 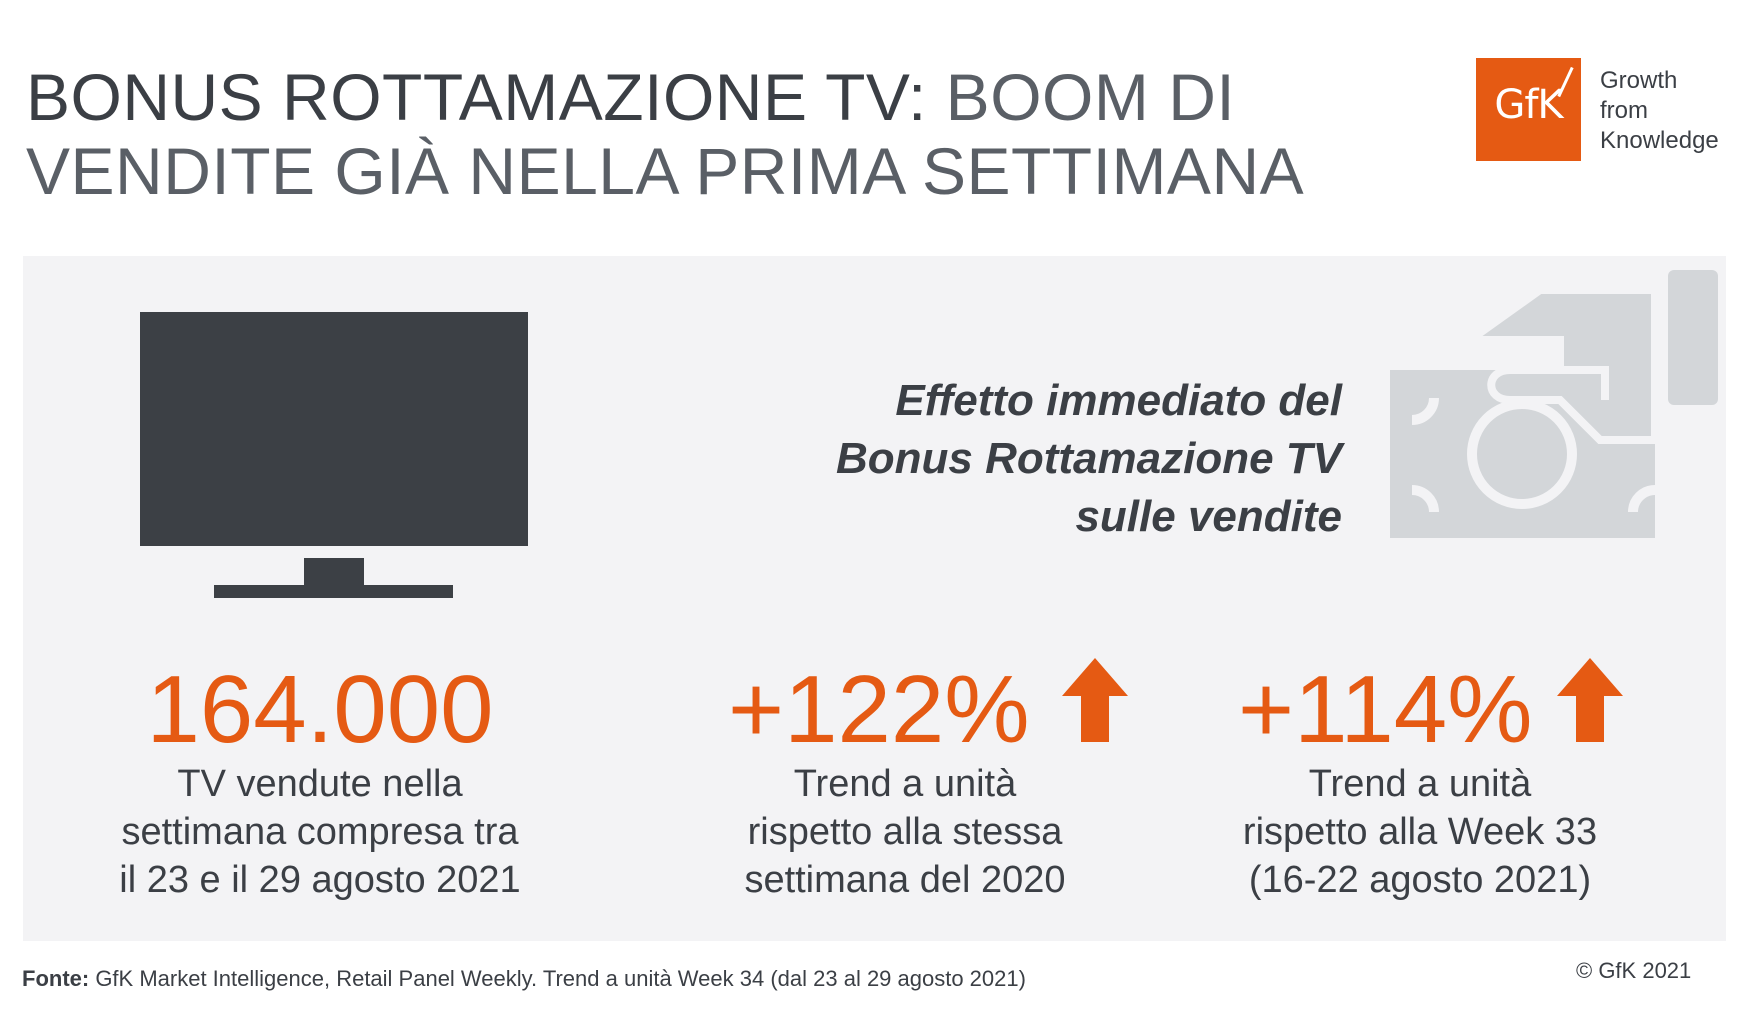 What do you see at coordinates (334, 429) in the screenshot?
I see `tv-screen` at bounding box center [334, 429].